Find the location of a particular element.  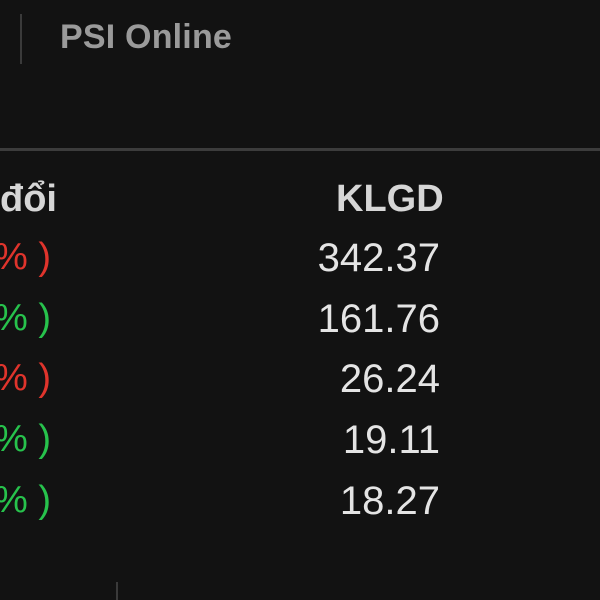

table-row: % ) 26.24 is located at coordinates (300, 387).